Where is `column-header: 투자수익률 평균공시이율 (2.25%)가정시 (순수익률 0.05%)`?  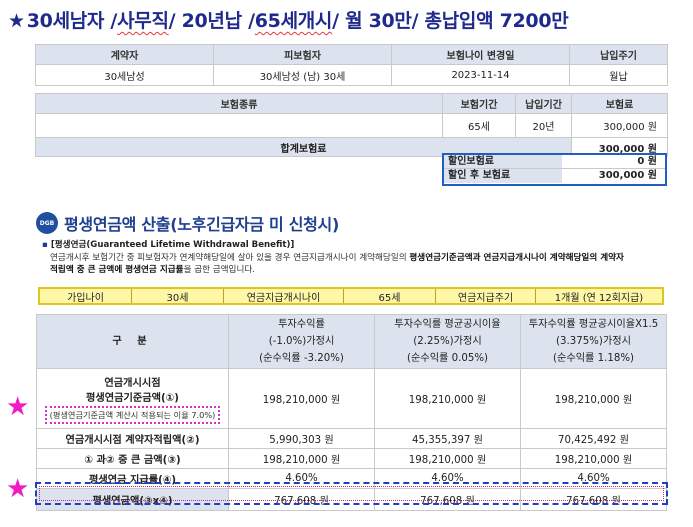 column-header: 투자수익률 평균공시이율 (2.25%)가정시 (순수익률 0.05%) is located at coordinates (447, 341).